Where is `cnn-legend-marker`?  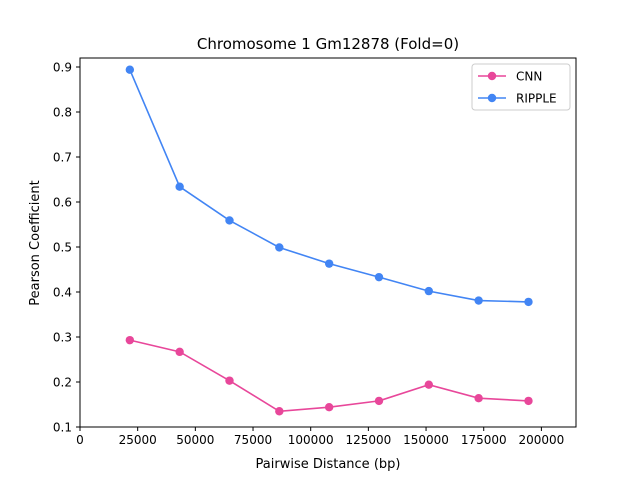 cnn-legend-marker is located at coordinates (492, 76).